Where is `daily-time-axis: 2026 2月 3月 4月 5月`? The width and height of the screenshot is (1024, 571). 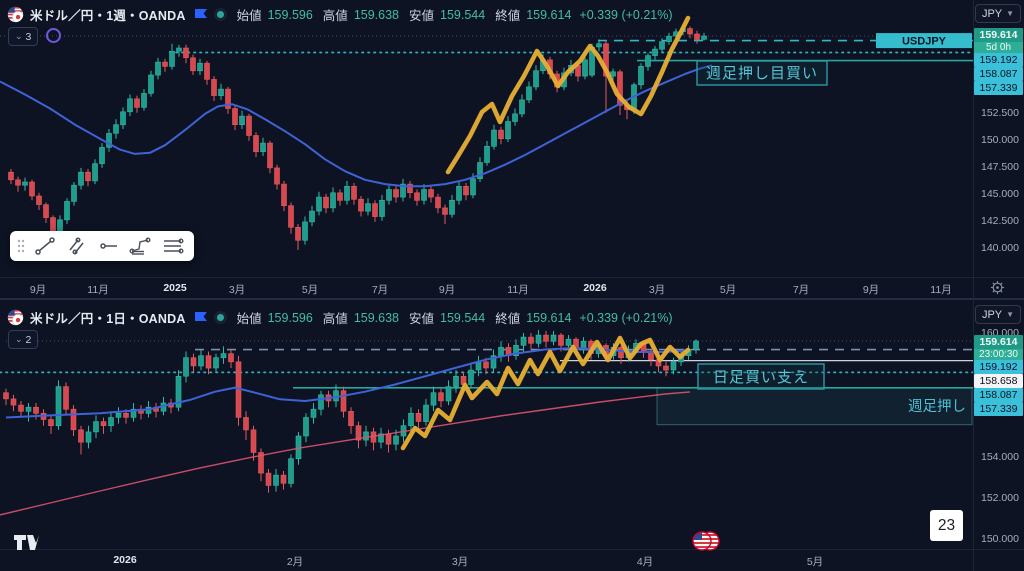
daily-time-axis: 2026 2月 3月 4月 5月 is located at coordinates (512, 560).